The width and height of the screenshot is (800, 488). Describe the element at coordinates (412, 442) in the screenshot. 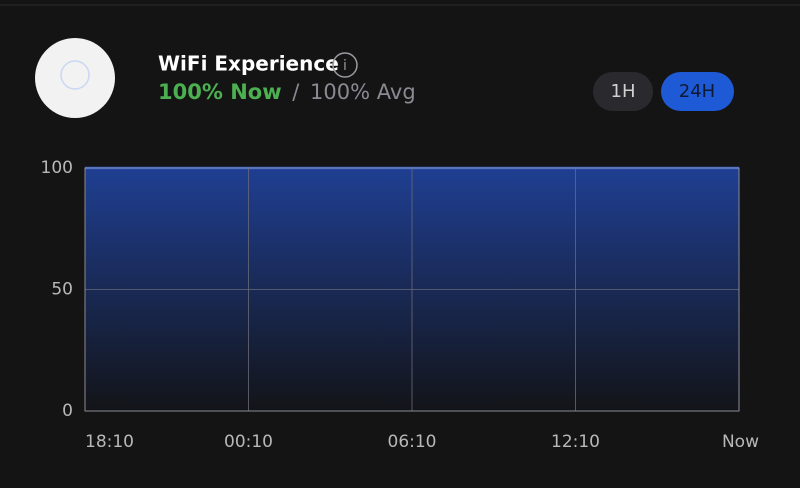

I see `x-tick-label: 06:10` at that location.